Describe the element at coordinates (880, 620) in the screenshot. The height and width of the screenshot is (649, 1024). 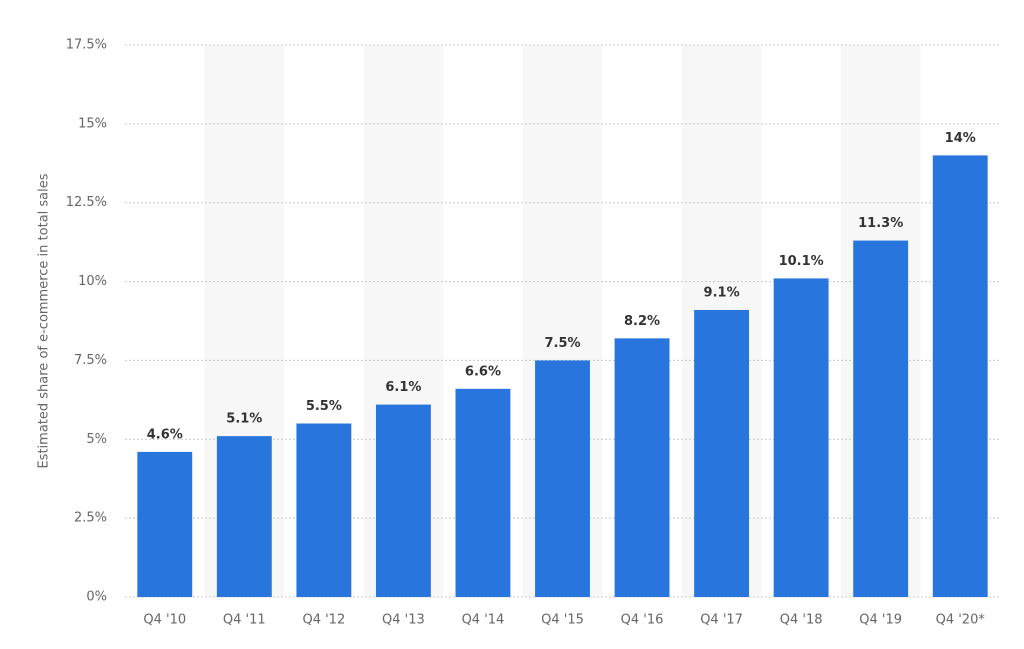
I see `x-tick-label: Q4 '19` at that location.